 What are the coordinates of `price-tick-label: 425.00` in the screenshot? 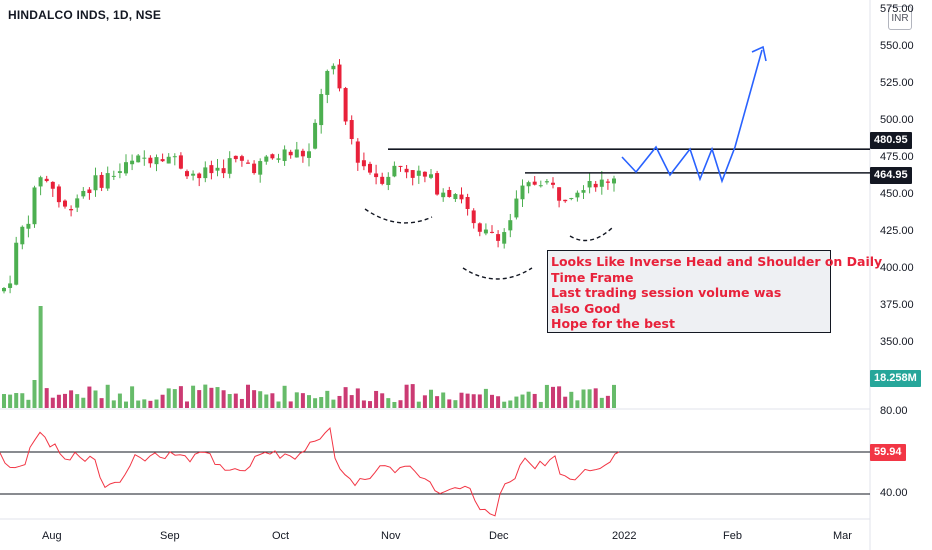 It's located at (897, 231).